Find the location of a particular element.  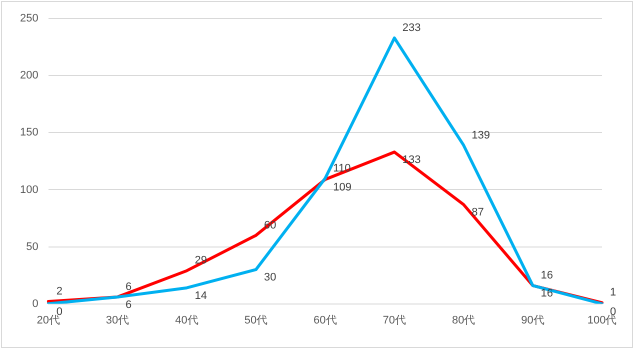

y-tick-label: 150 is located at coordinates (29, 132).